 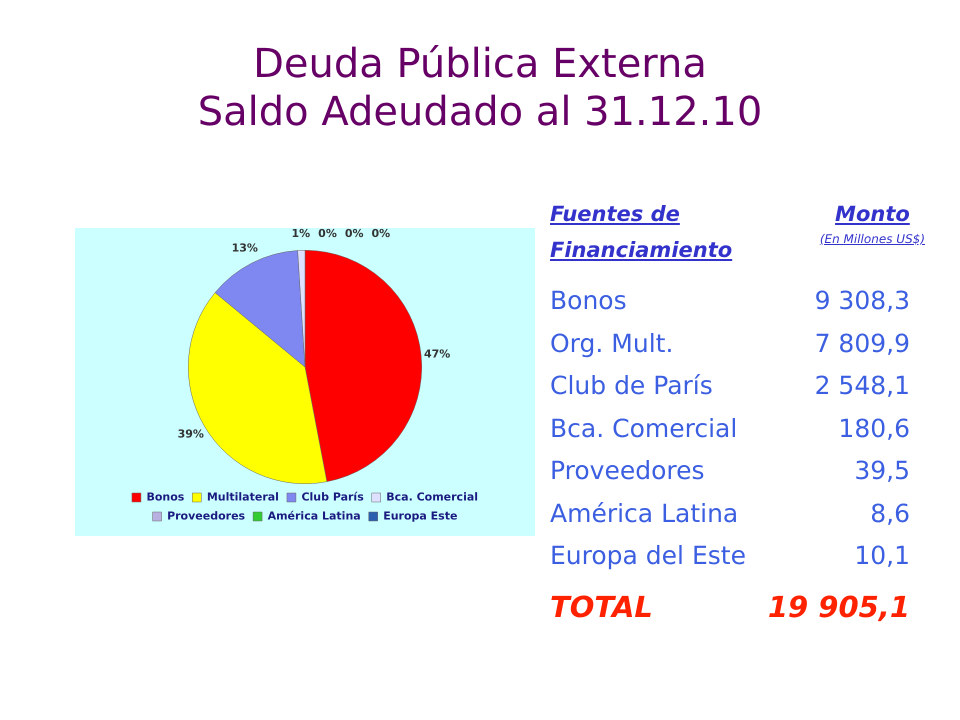 I want to click on category-label: Club de París, so click(x=631, y=386).